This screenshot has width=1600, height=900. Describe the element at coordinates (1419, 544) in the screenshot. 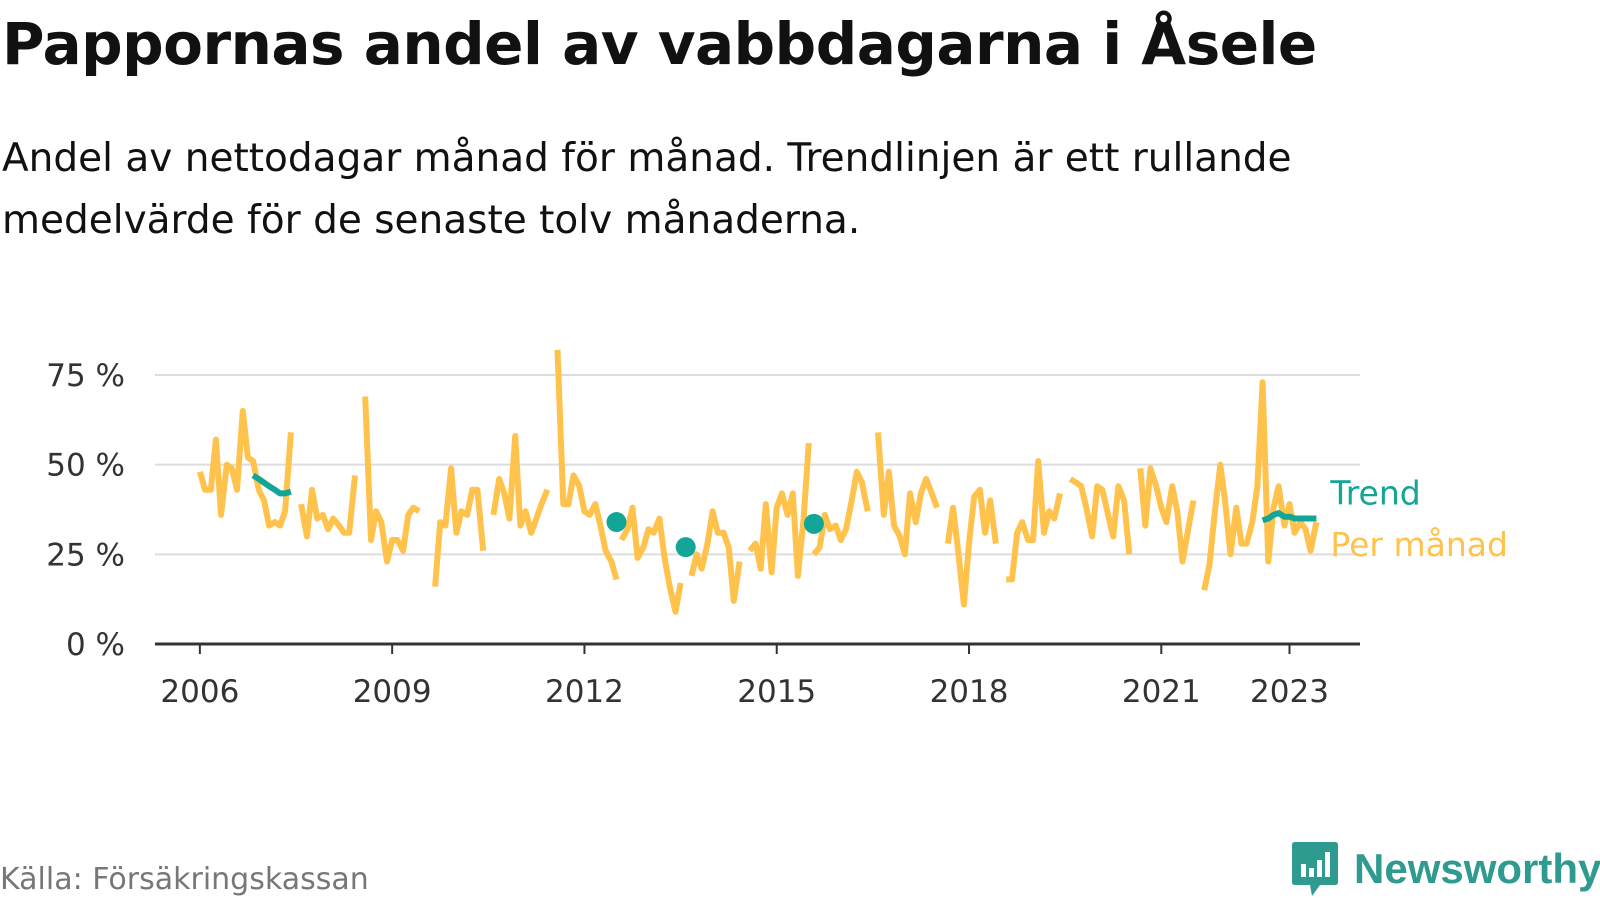

I see `monthly-series-label: Per månad` at that location.